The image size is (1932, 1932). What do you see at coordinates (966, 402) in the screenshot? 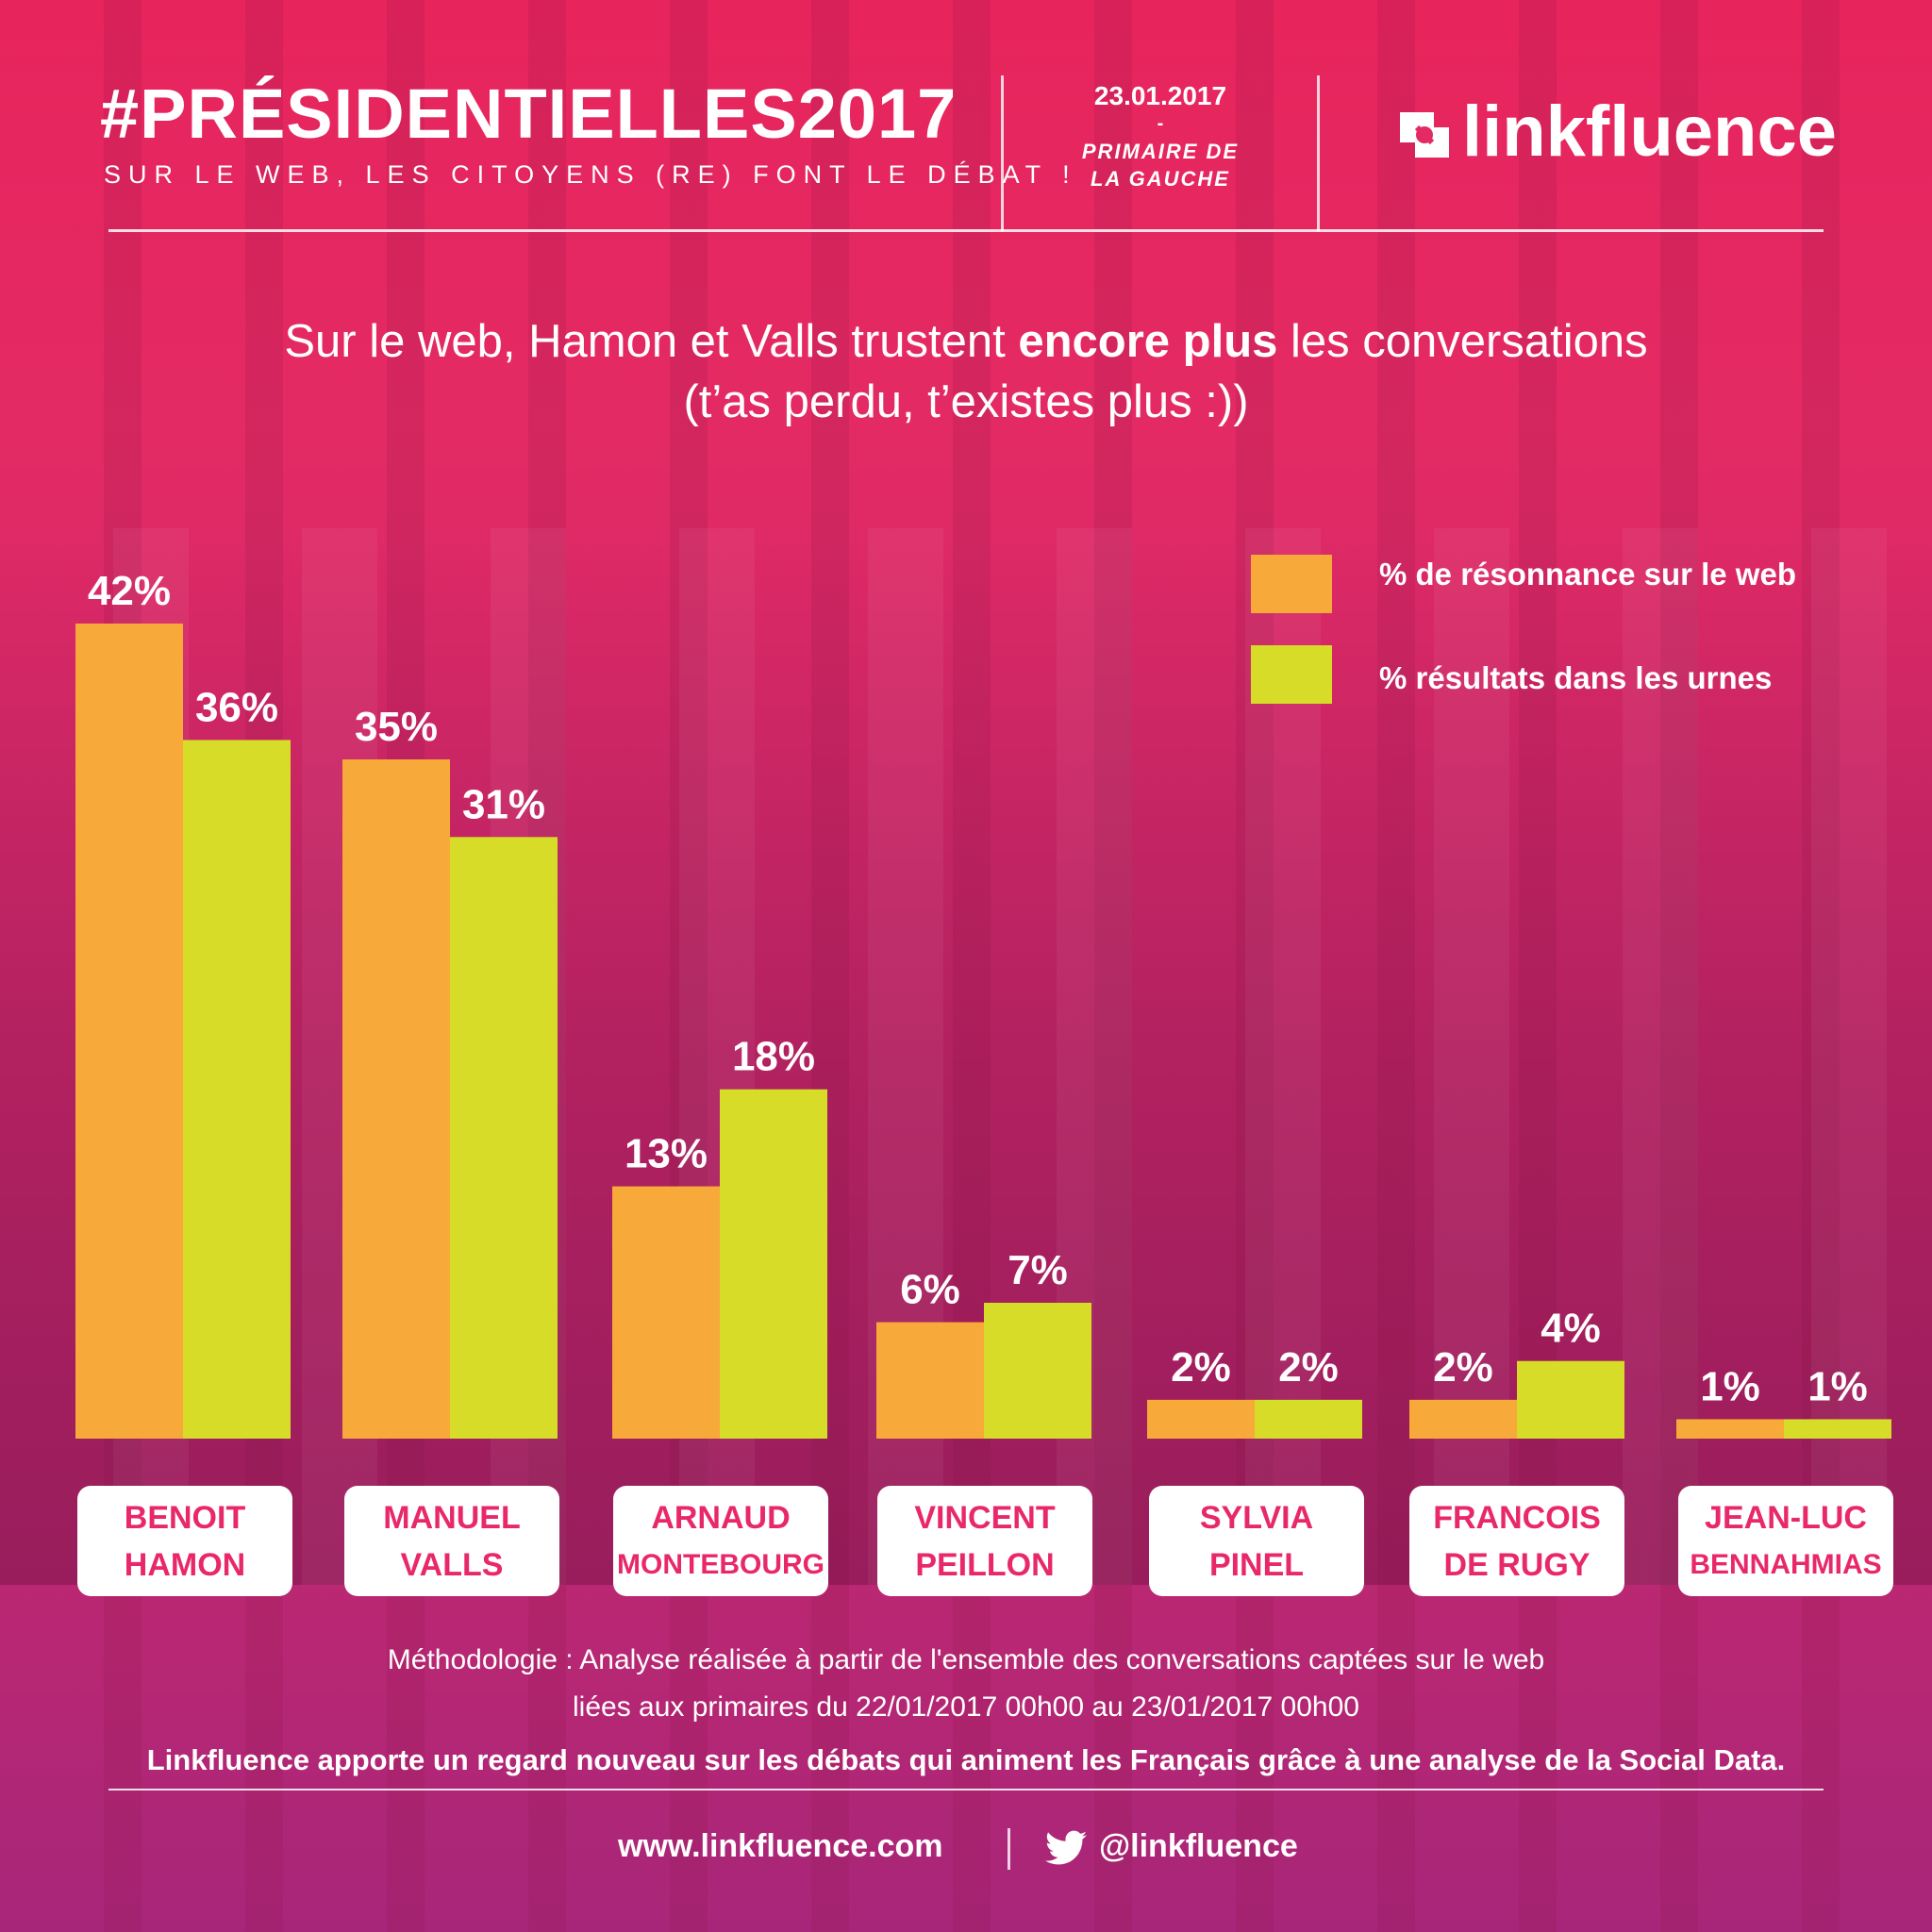
I see `headline-line2: (t’as perdu, t’existes plus :))` at bounding box center [966, 402].